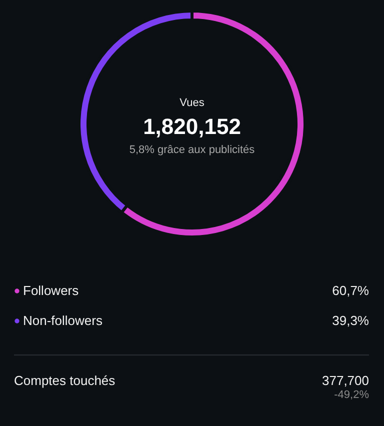  What do you see at coordinates (351, 290) in the screenshot?
I see `data-label: 60,7%` at bounding box center [351, 290].